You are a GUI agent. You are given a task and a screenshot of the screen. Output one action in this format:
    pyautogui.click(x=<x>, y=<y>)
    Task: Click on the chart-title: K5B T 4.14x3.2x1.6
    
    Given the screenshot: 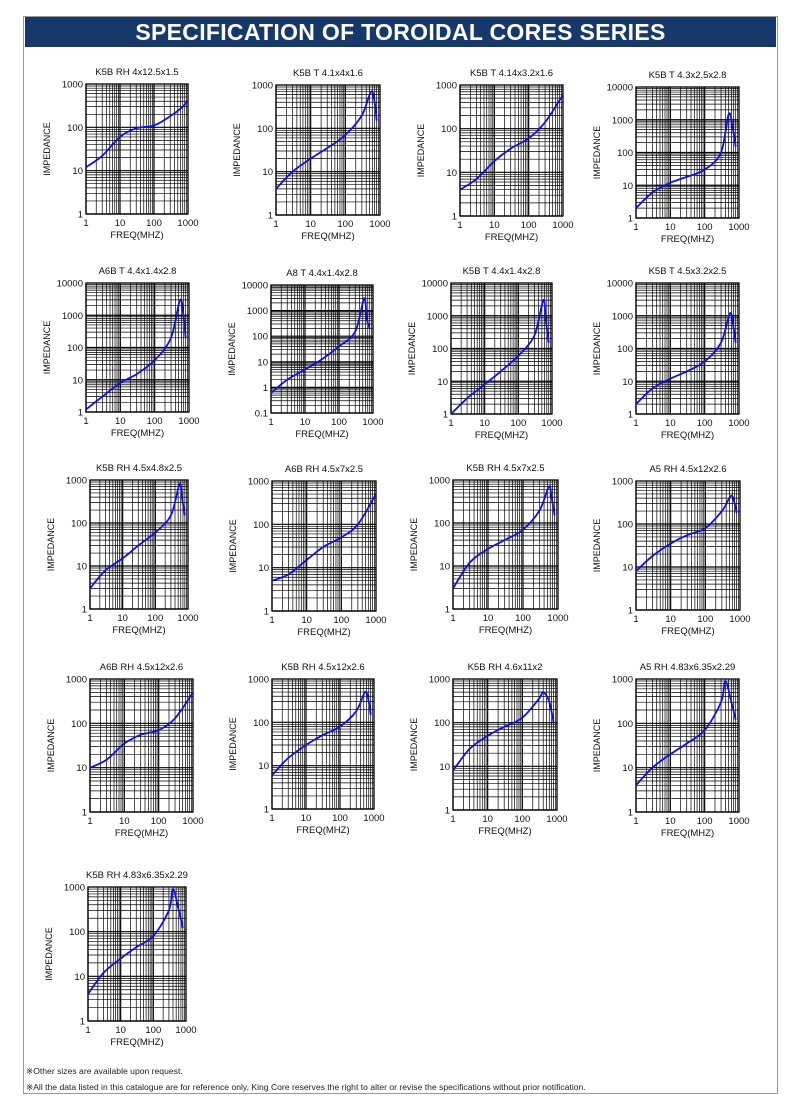 What is the action you would take?
    pyautogui.click(x=511, y=73)
    